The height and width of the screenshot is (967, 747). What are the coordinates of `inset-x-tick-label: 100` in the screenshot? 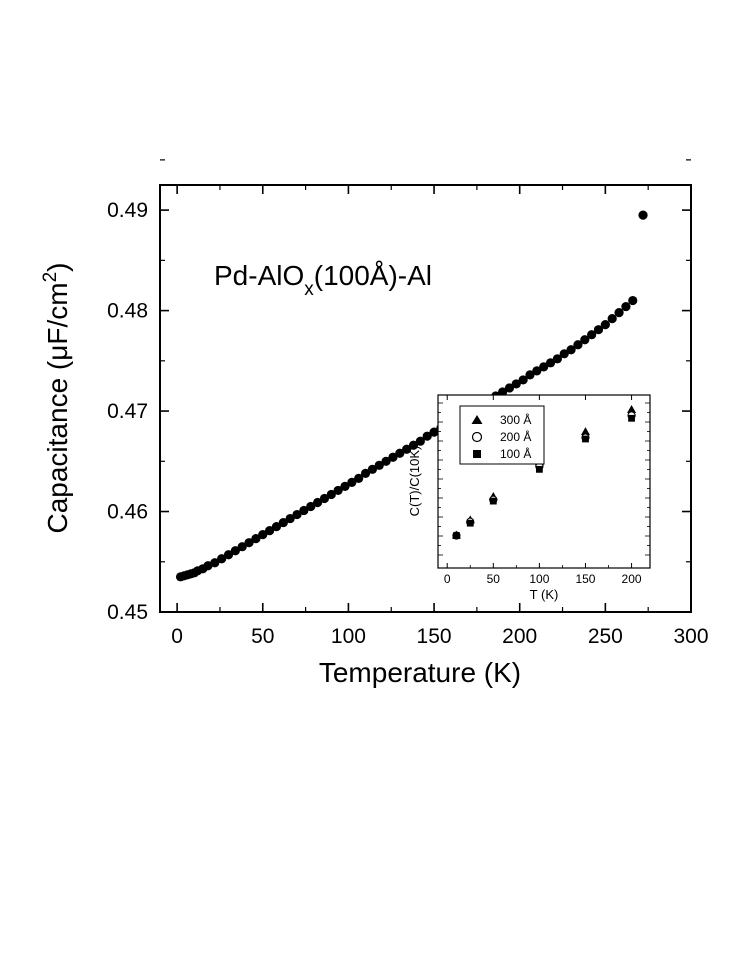 It's located at (539, 579).